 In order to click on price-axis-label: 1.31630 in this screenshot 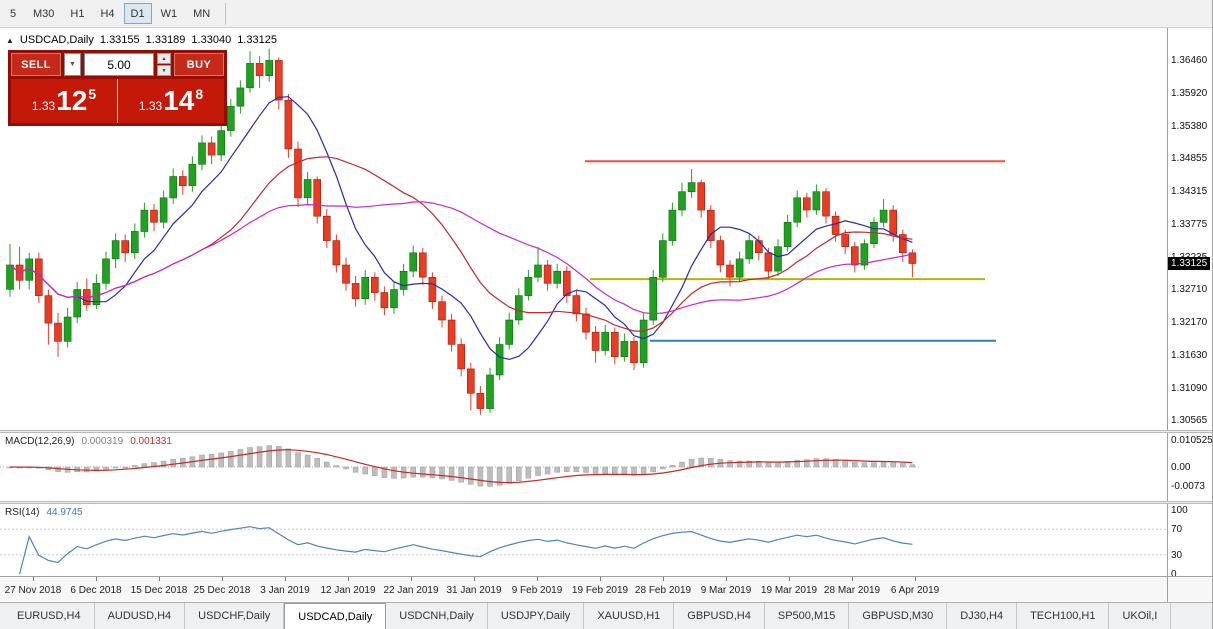, I will do `click(1189, 355)`.